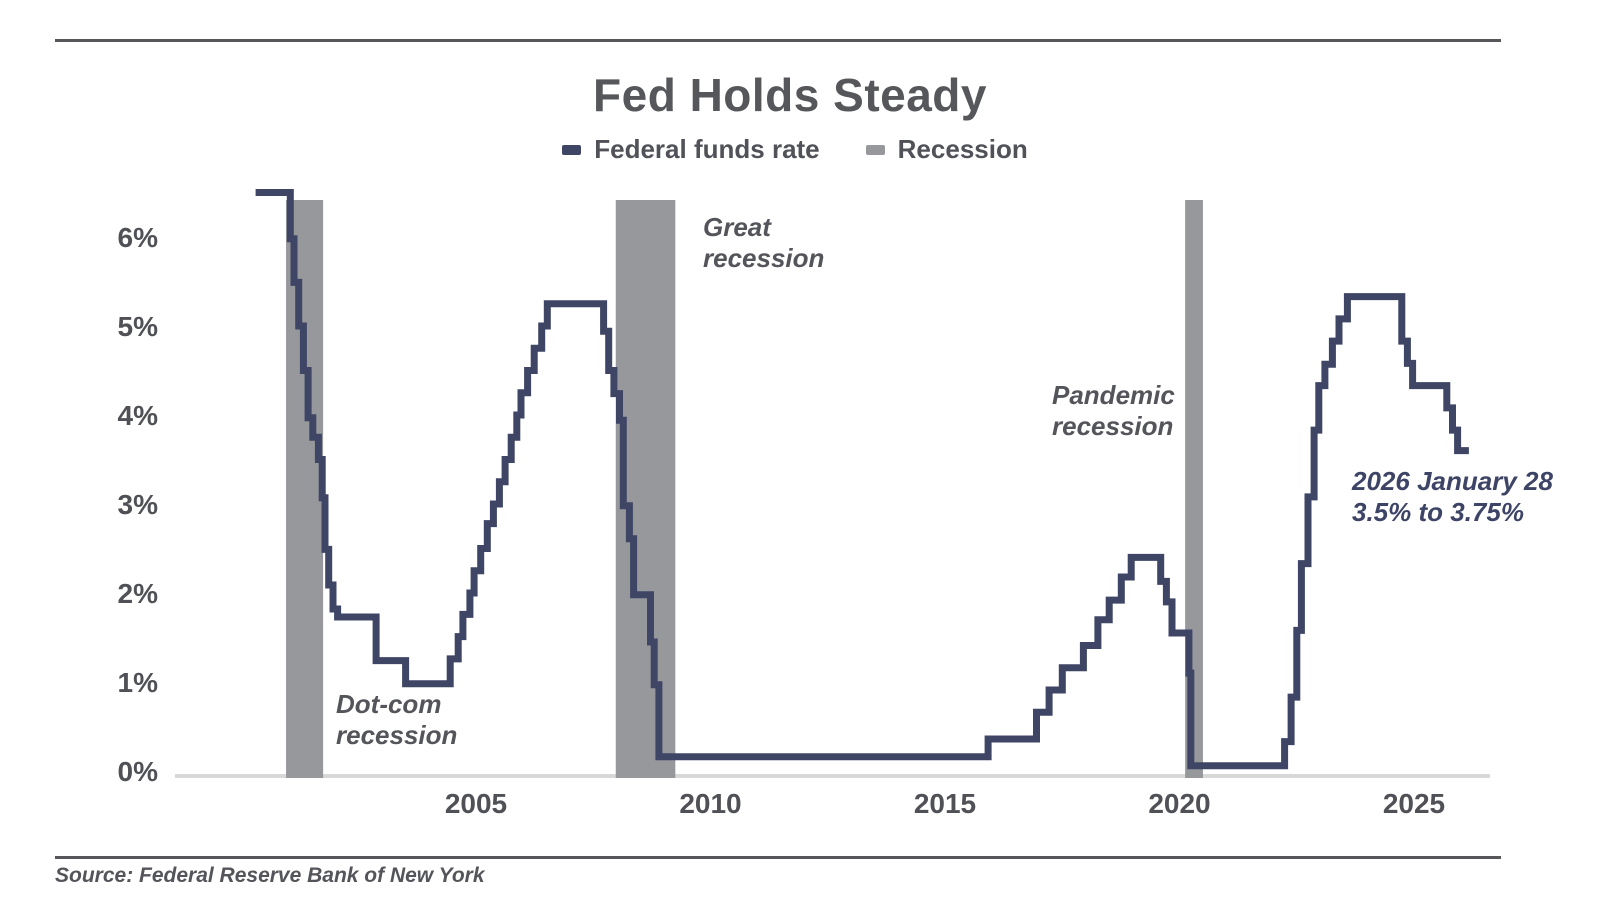 Image resolution: width=1600 pixels, height=900 pixels. What do you see at coordinates (137, 415) in the screenshot?
I see `y-axis-tick-label: 4%` at bounding box center [137, 415].